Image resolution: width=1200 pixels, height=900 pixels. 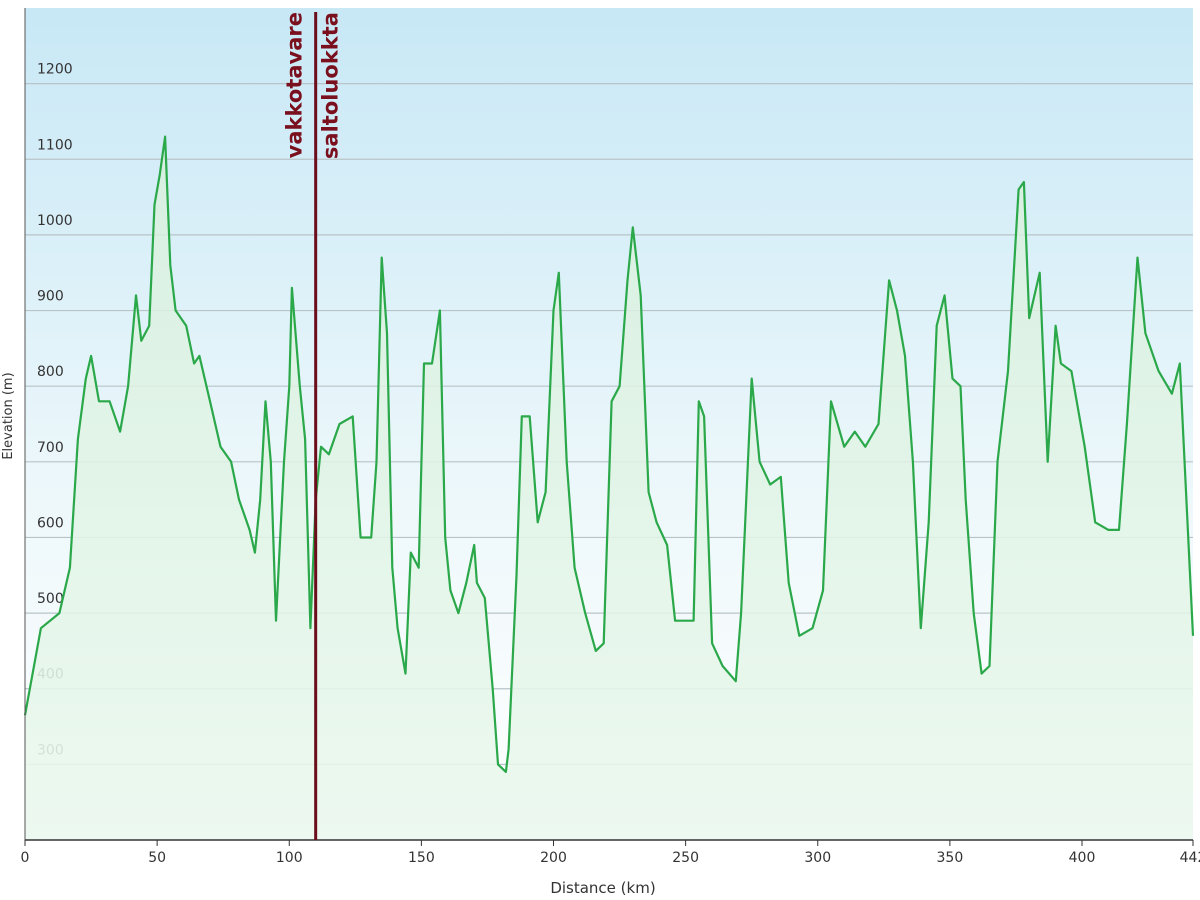 I want to click on x-tick-label: 442, so click(x=1190, y=858).